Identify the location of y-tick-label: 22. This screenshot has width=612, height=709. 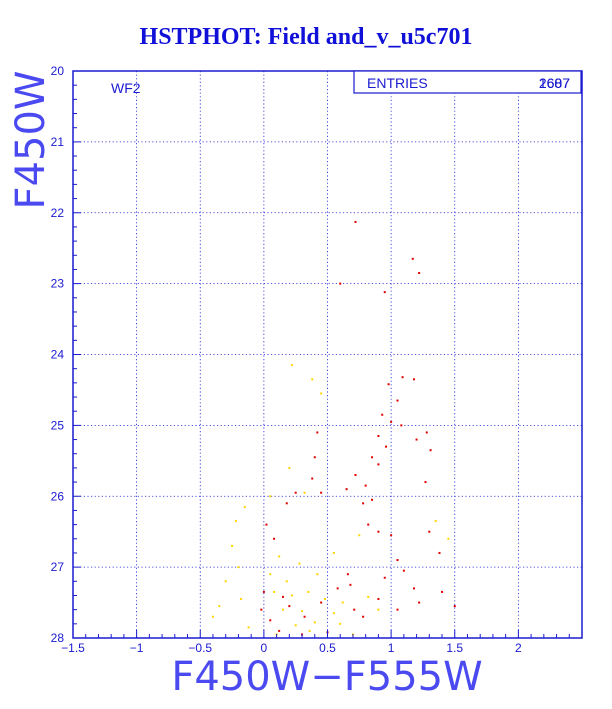
(58, 213).